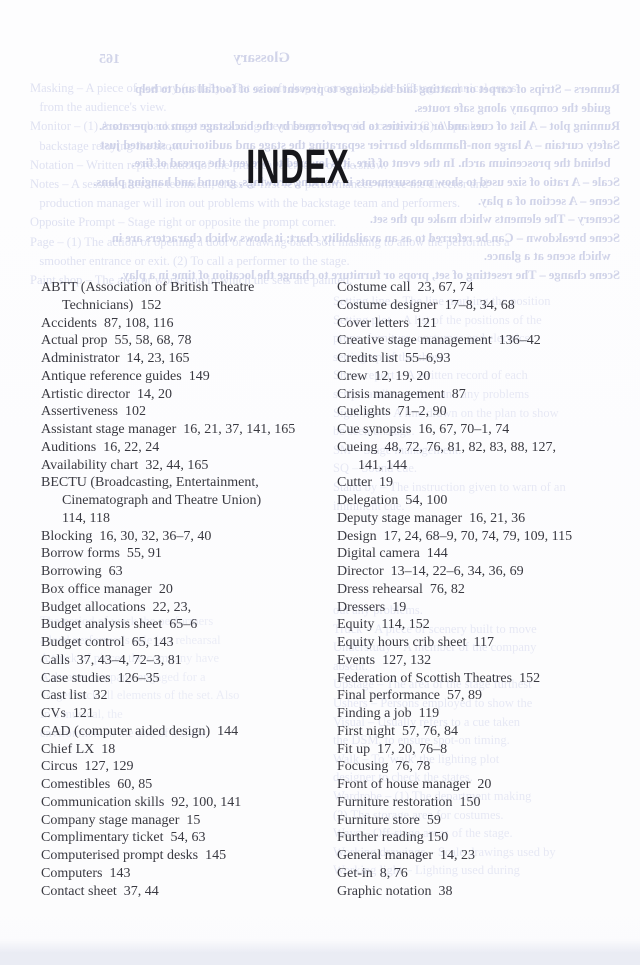 This screenshot has height=965, width=640. What do you see at coordinates (101, 554) in the screenshot?
I see `index-entry: Borrow forms 55, 91` at bounding box center [101, 554].